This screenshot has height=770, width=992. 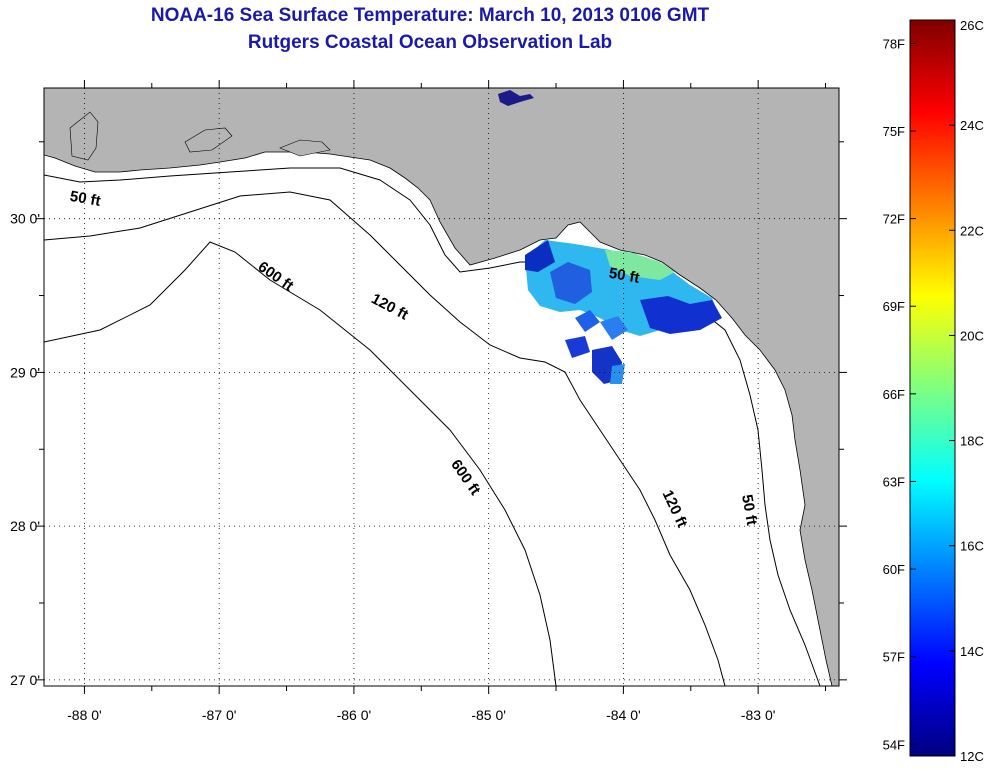 I want to click on fahrenheit-label: 54F, so click(x=894, y=744).